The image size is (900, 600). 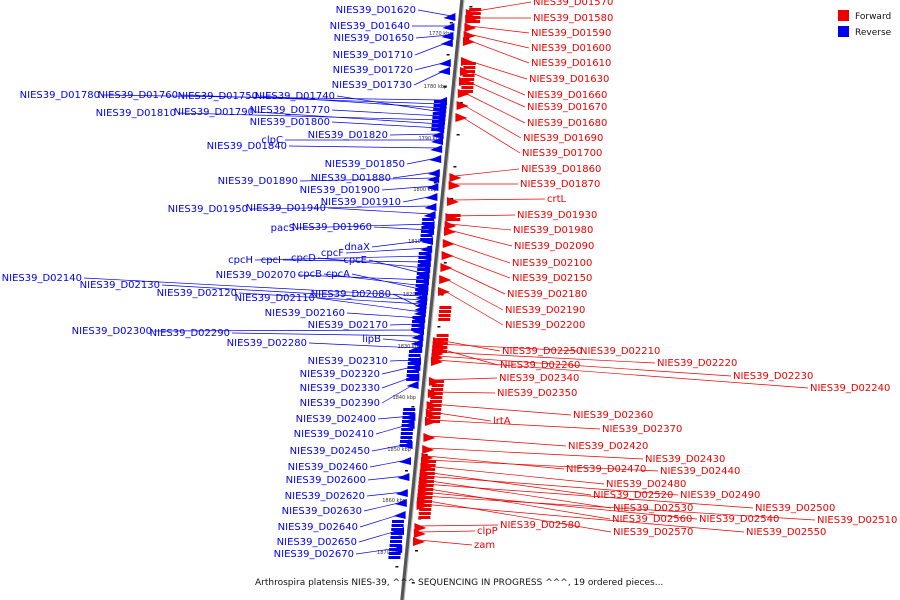 What do you see at coordinates (571, 48) in the screenshot?
I see `forward-gene-label: NIES39_D01600` at bounding box center [571, 48].